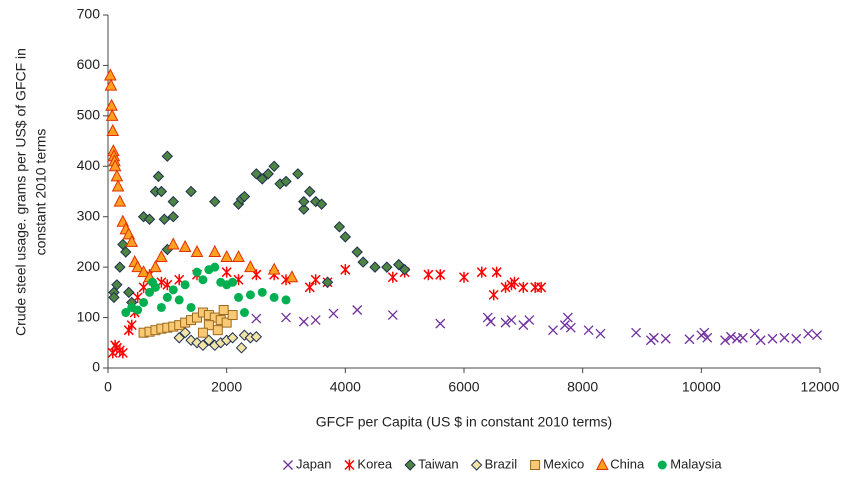 Image resolution: width=856 pixels, height=483 pixels. What do you see at coordinates (96, 367) in the screenshot?
I see `y-tick-label: 0` at bounding box center [96, 367].